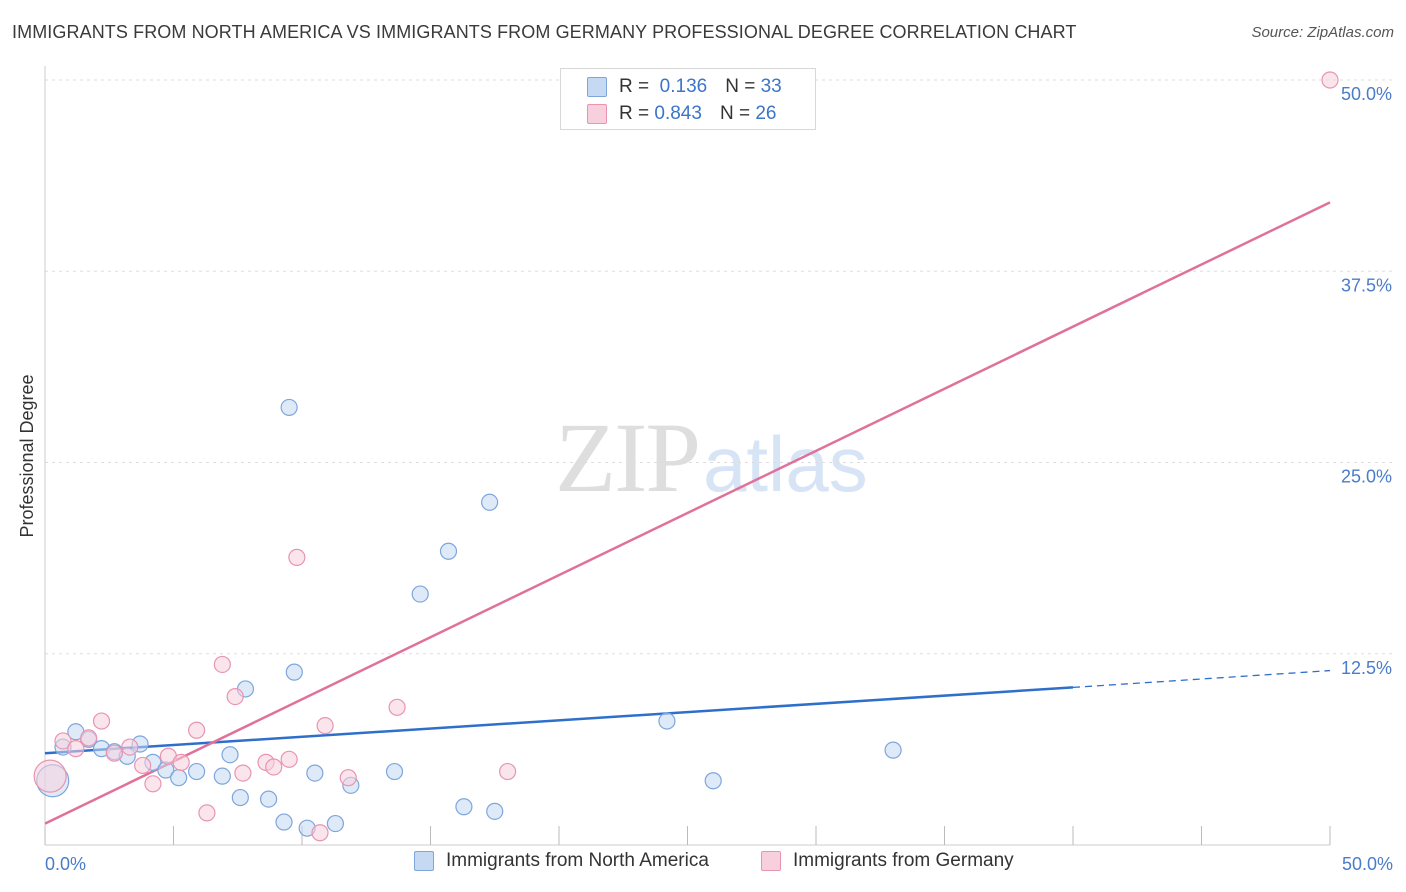 This screenshot has height=892, width=1406. What do you see at coordinates (1366, 285) in the screenshot?
I see `y-tick-label: 37.5%` at bounding box center [1366, 285].